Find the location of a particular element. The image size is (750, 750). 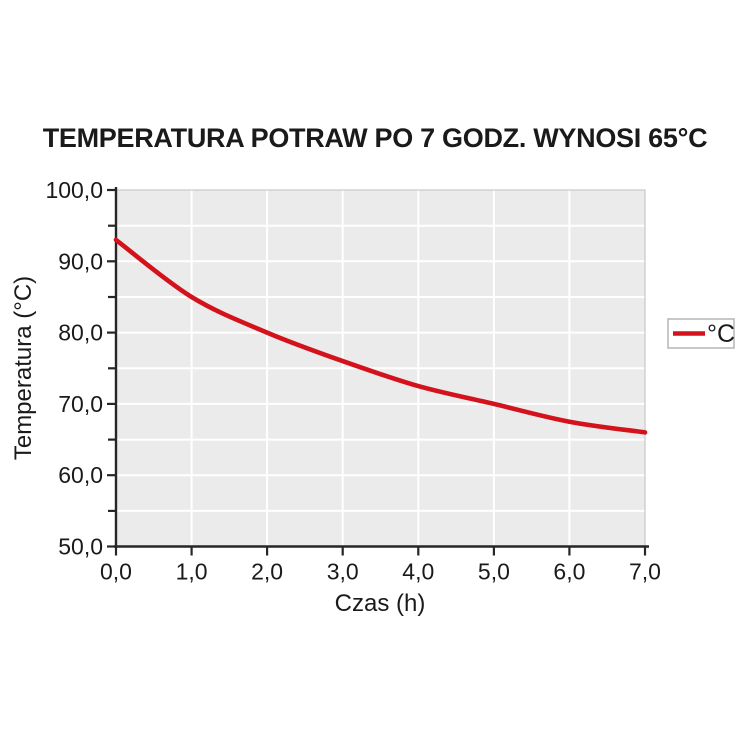

x-tick-label: 0,0 is located at coordinates (116, 572).